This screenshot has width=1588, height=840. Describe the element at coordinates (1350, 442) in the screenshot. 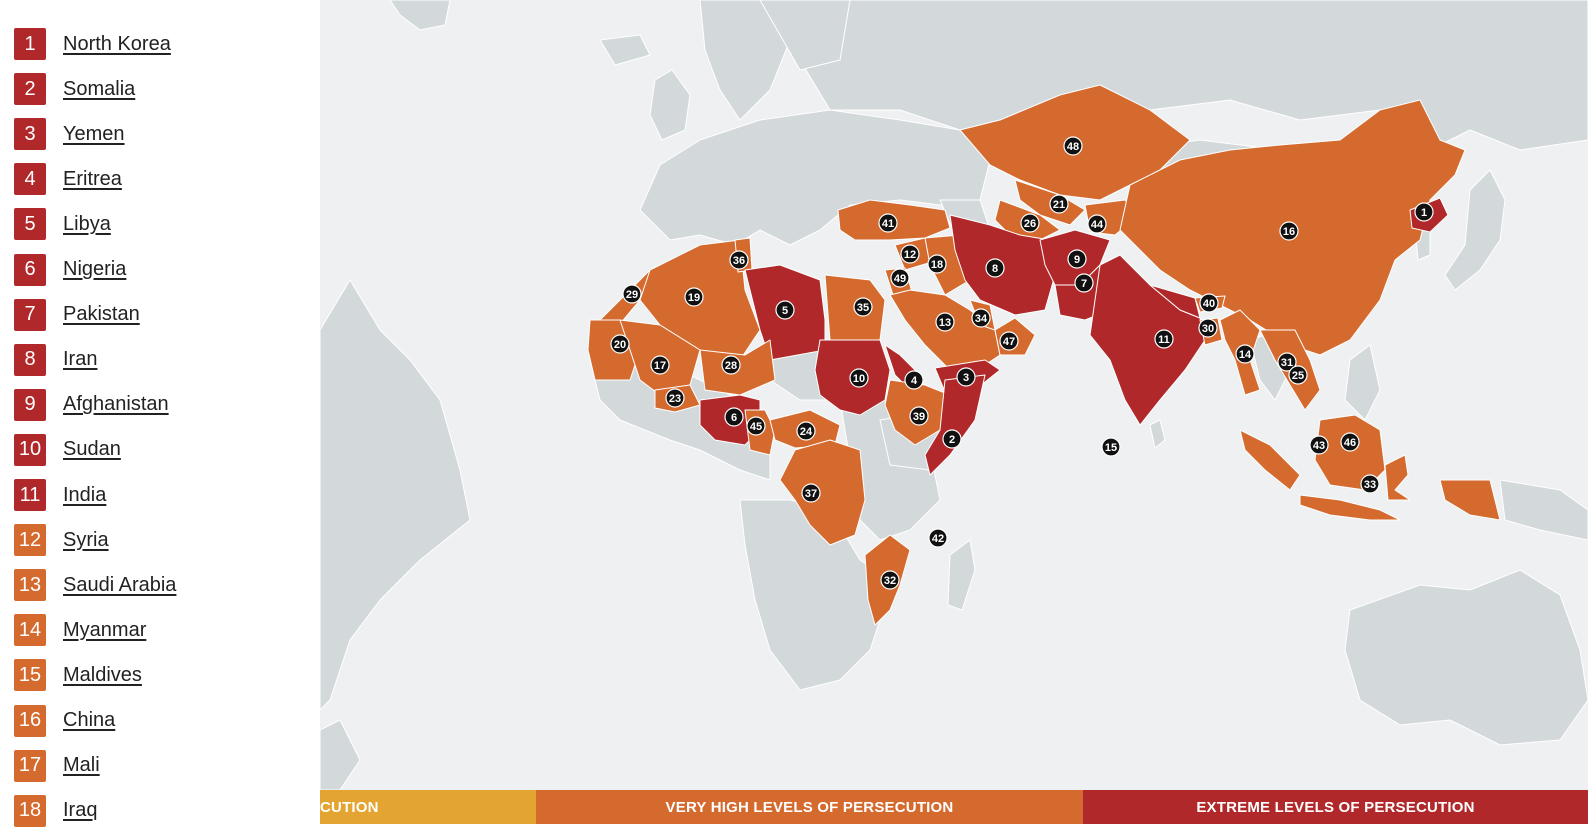

I see `map-marker: 46` at that location.